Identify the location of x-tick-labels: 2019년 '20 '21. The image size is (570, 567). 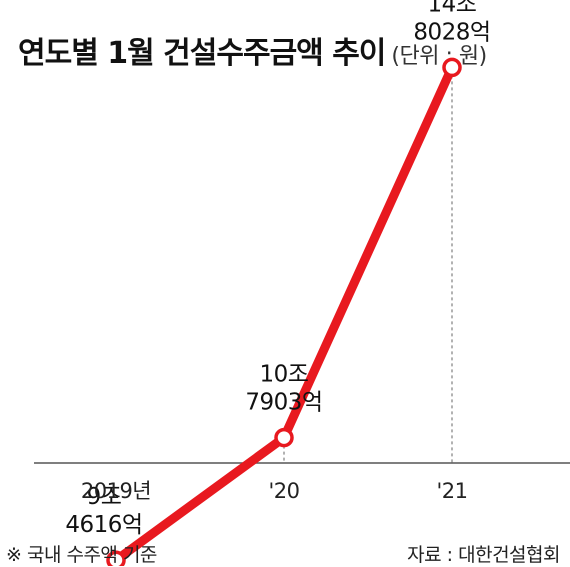
(274, 491).